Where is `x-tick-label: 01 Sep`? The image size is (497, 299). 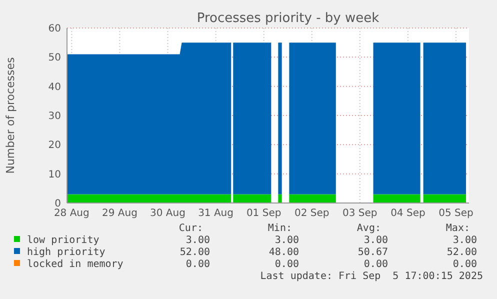 x-tick-label: 01 Sep is located at coordinates (264, 213).